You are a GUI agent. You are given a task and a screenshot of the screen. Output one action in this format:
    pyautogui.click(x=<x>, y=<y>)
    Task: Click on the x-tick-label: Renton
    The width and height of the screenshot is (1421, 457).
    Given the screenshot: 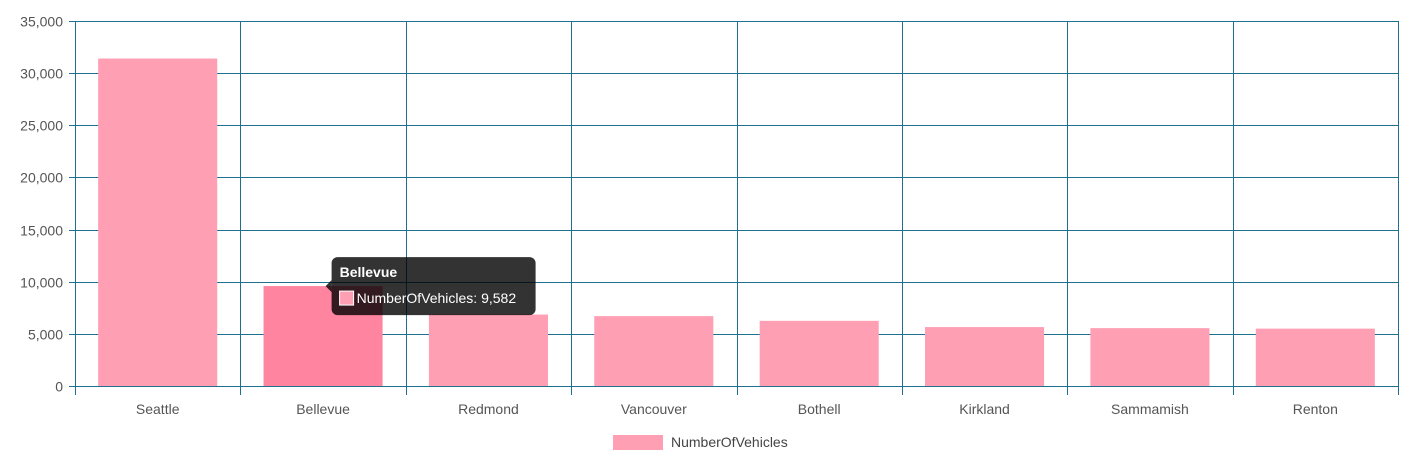 What is the action you would take?
    pyautogui.click(x=1315, y=409)
    